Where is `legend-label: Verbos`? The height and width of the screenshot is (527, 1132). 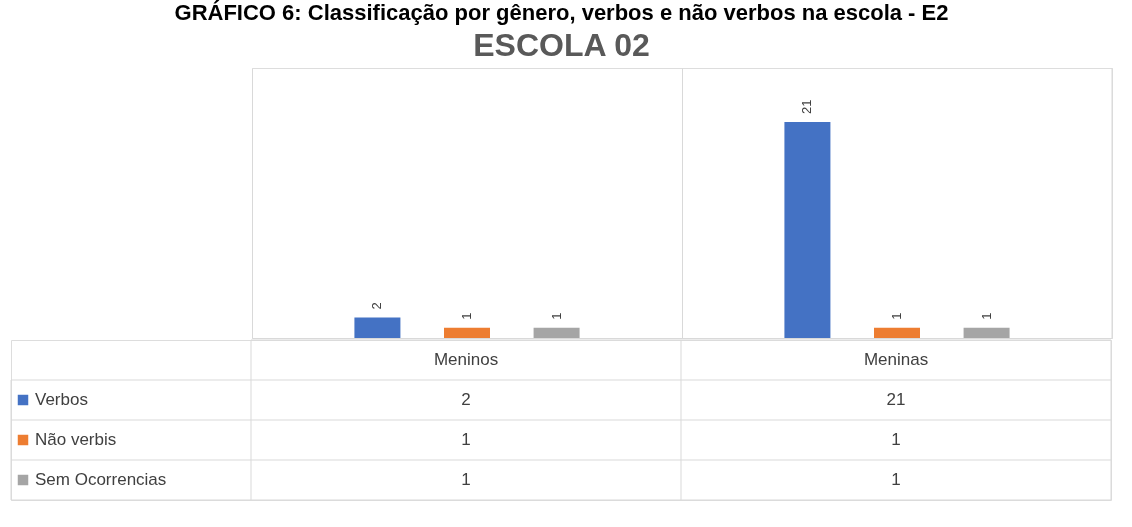
legend-label: Verbos is located at coordinates (61, 399).